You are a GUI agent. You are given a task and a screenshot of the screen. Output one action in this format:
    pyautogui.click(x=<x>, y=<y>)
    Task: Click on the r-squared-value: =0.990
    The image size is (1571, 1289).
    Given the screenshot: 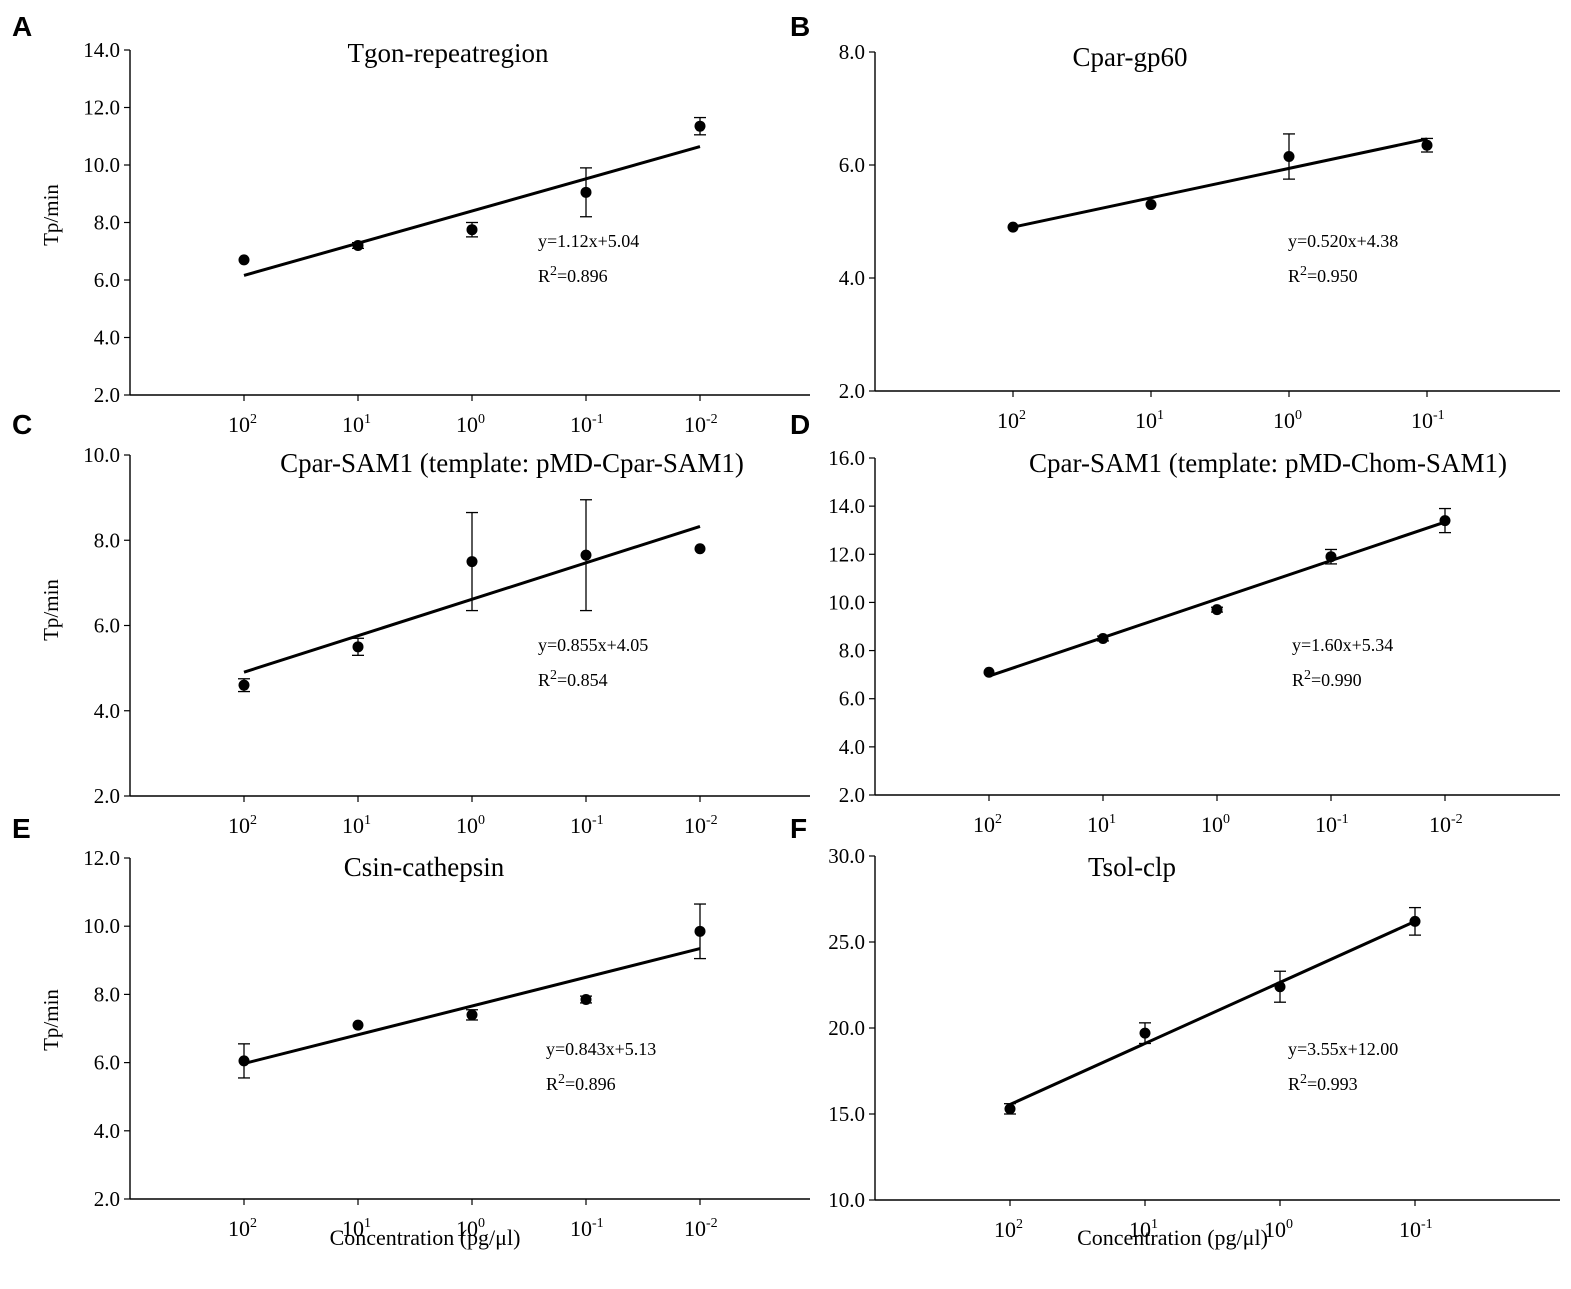 What is the action you would take?
    pyautogui.click(x=1336, y=680)
    